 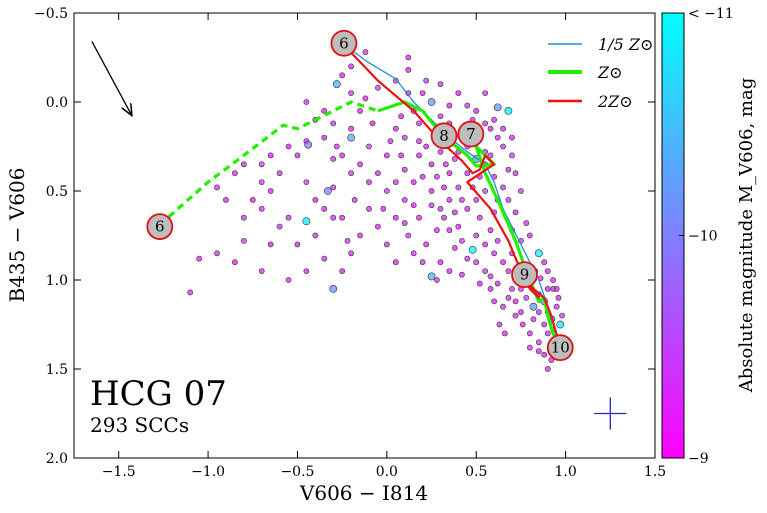 What do you see at coordinates (476, 472) in the screenshot?
I see `x-tick-label: 0.5` at bounding box center [476, 472].